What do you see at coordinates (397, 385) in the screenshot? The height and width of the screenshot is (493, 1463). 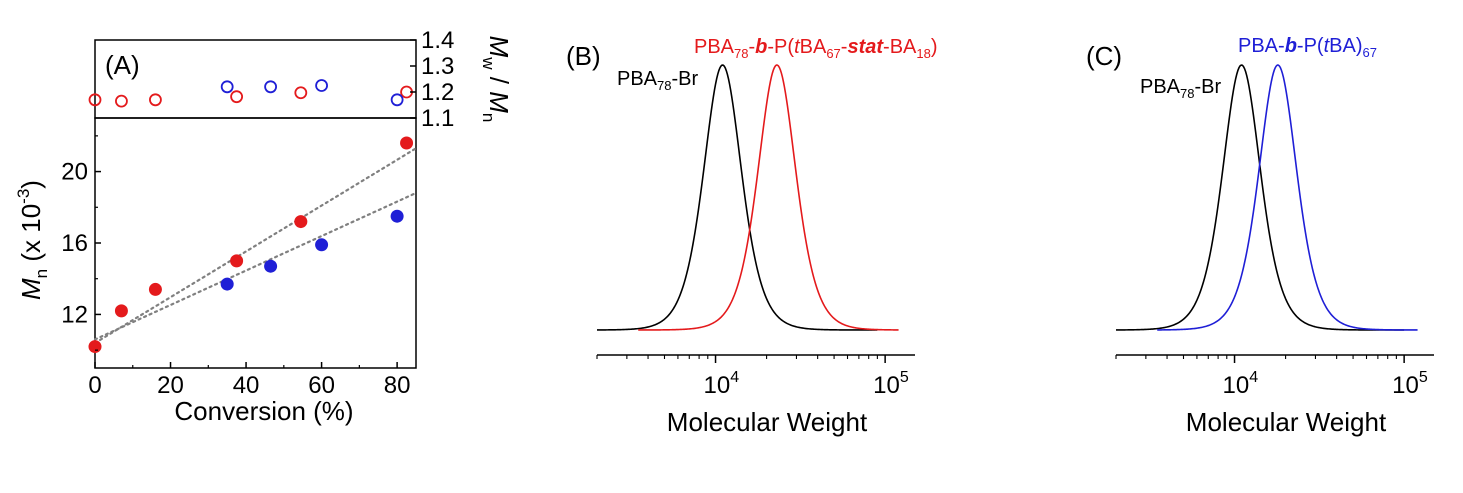 I see `conversion-tick-label-4: 80` at bounding box center [397, 385].